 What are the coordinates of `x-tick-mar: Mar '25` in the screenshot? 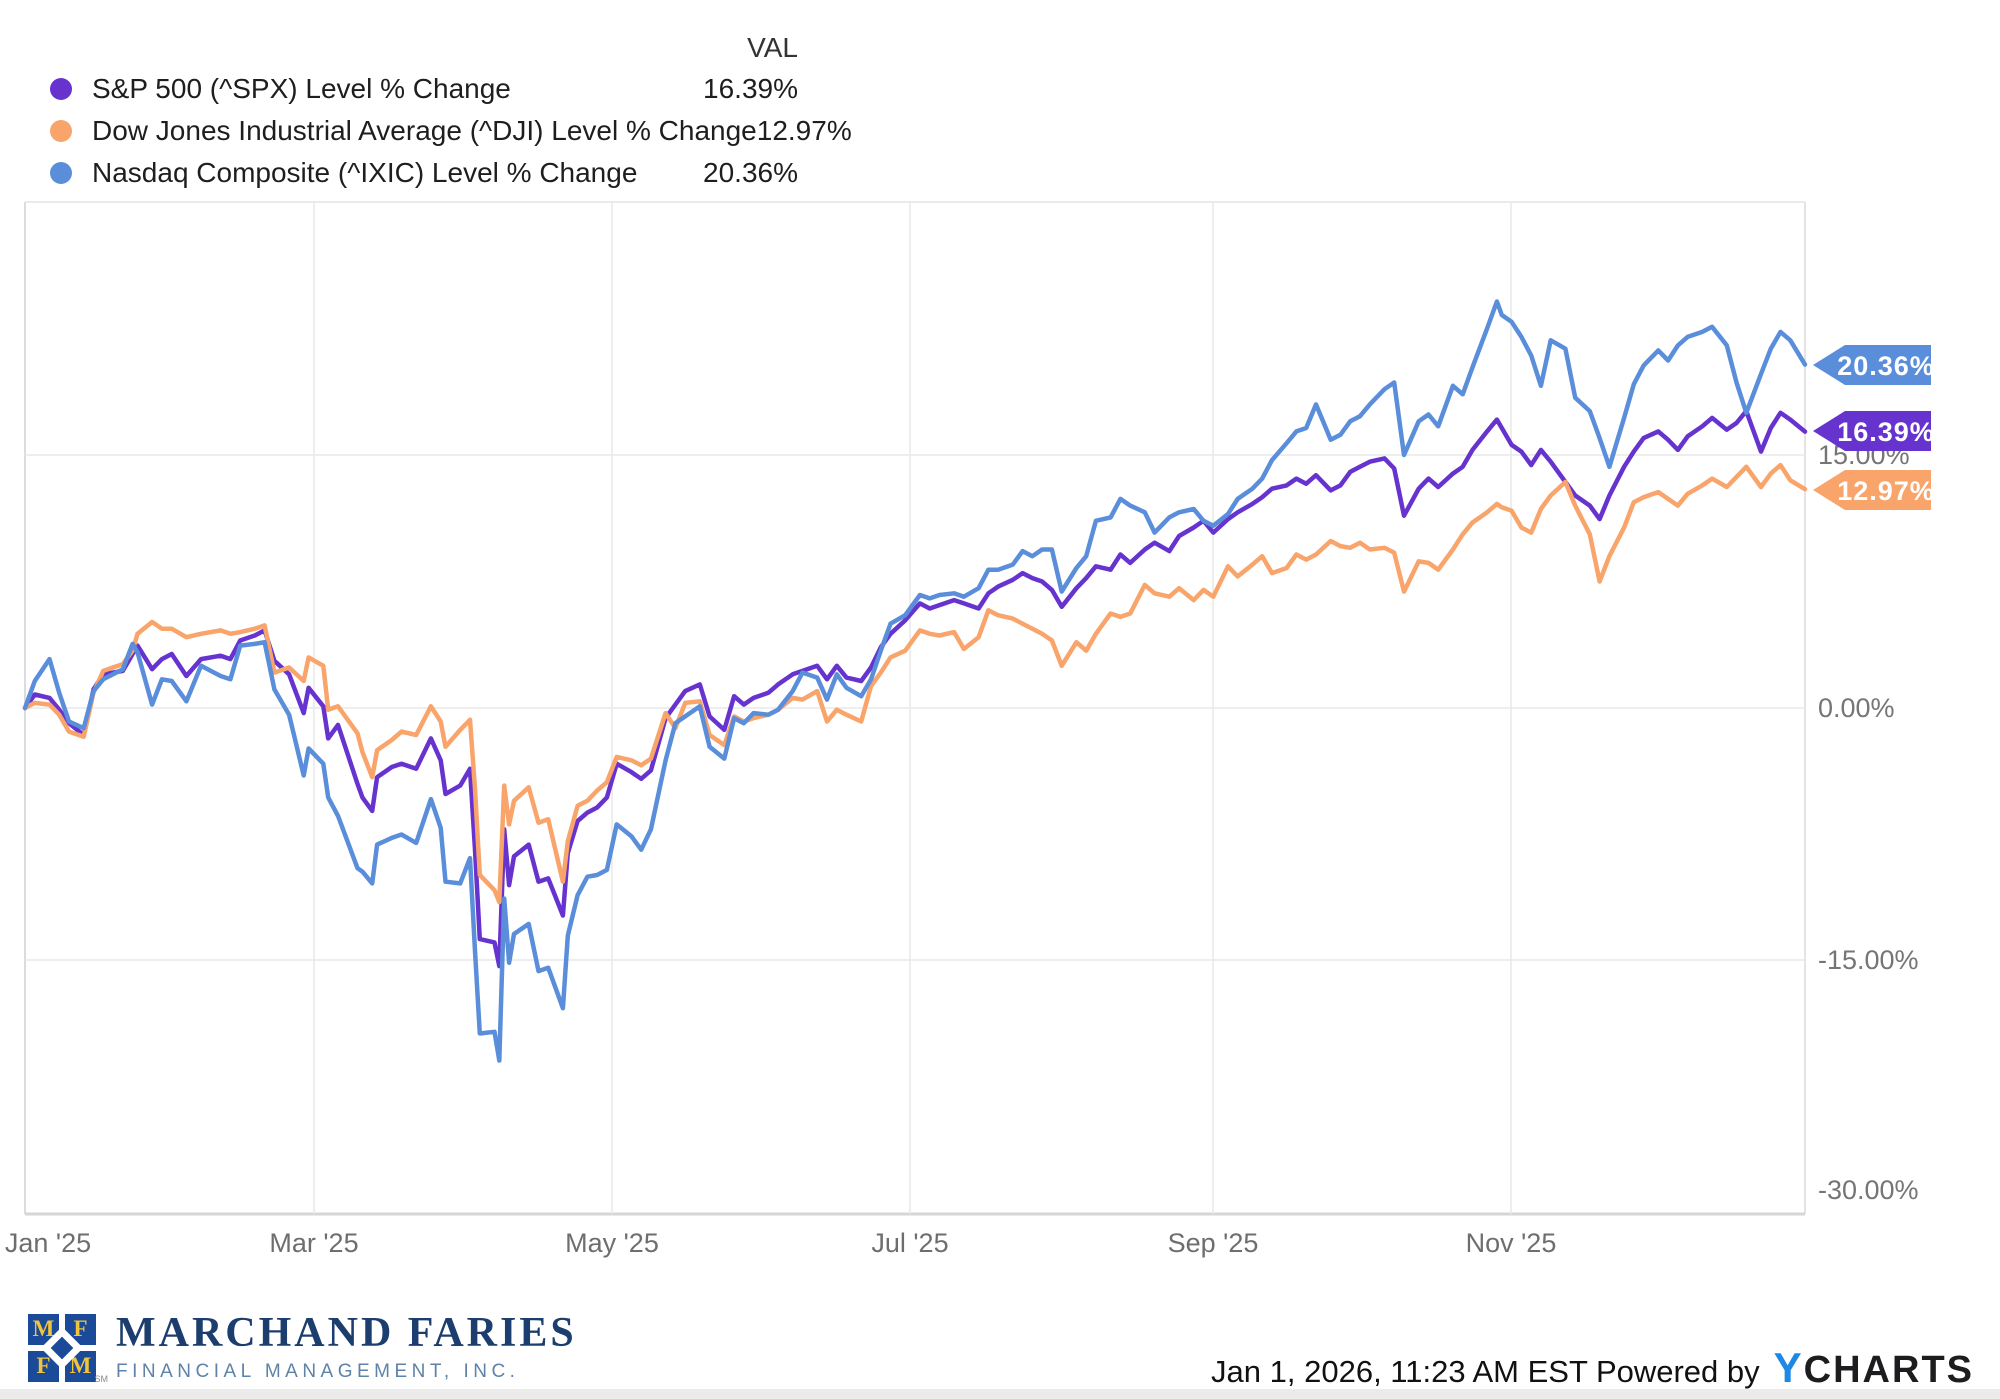 It's located at (313, 1243).